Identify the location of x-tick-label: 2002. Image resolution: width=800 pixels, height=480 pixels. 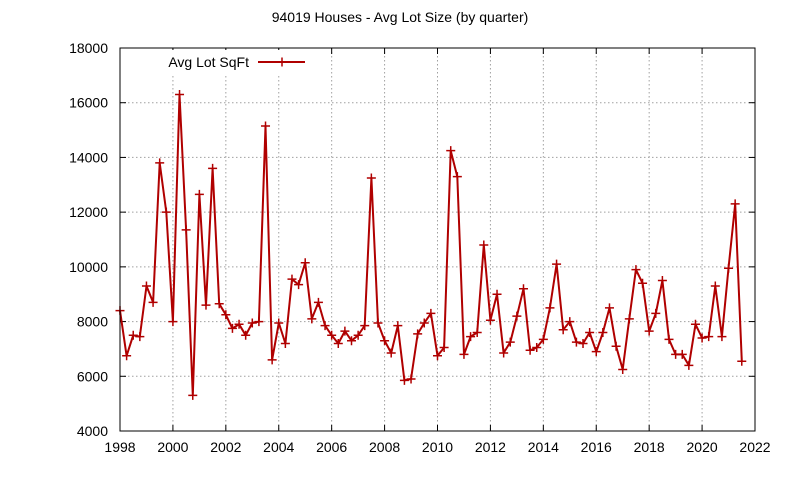
(225, 447).